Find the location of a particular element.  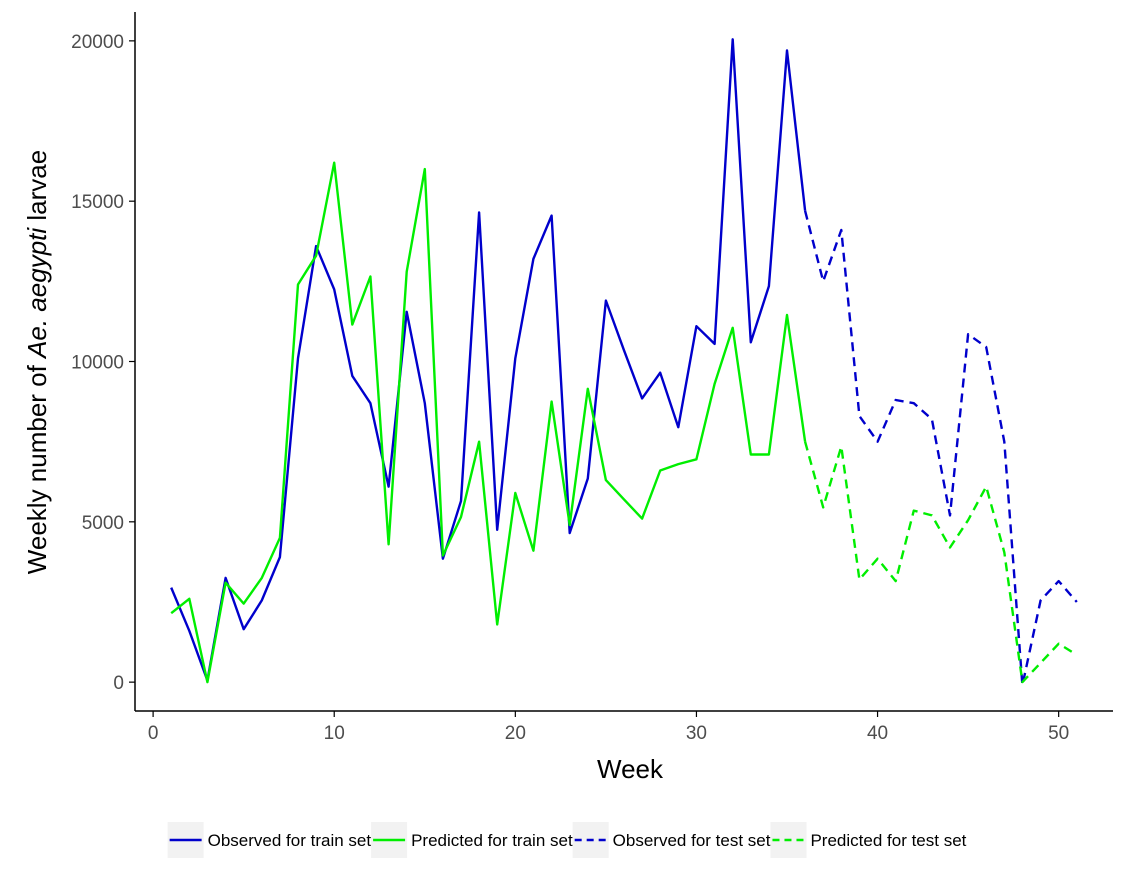

legend-label: Predicted for train set is located at coordinates (492, 840).